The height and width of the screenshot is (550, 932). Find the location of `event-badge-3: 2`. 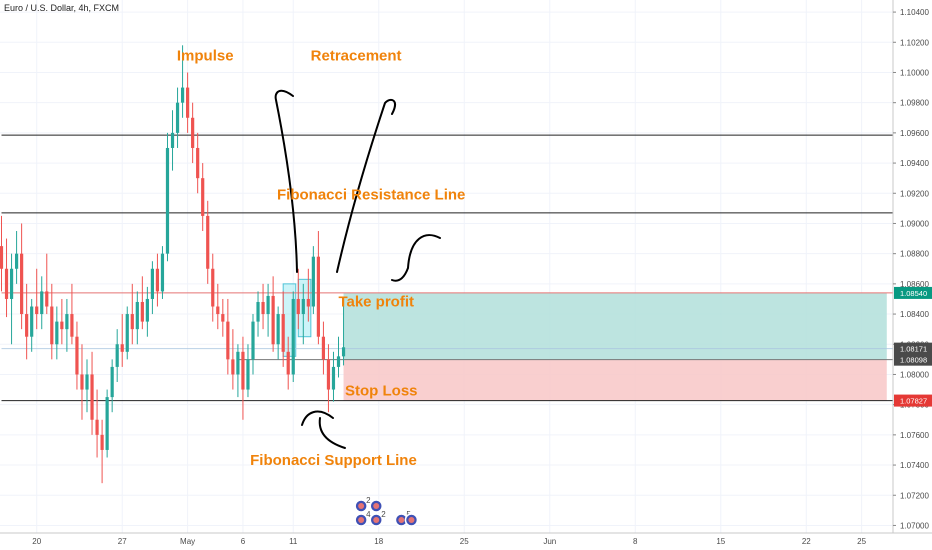

event-badge-3: 2 is located at coordinates (377, 518).